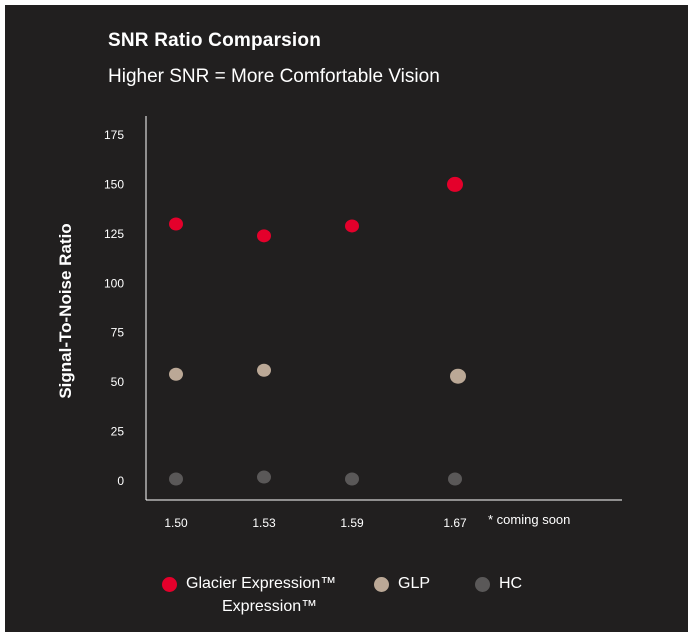 Image resolution: width=693 pixels, height=637 pixels. What do you see at coordinates (381, 584) in the screenshot?
I see `legend-swatch-glp` at bounding box center [381, 584].